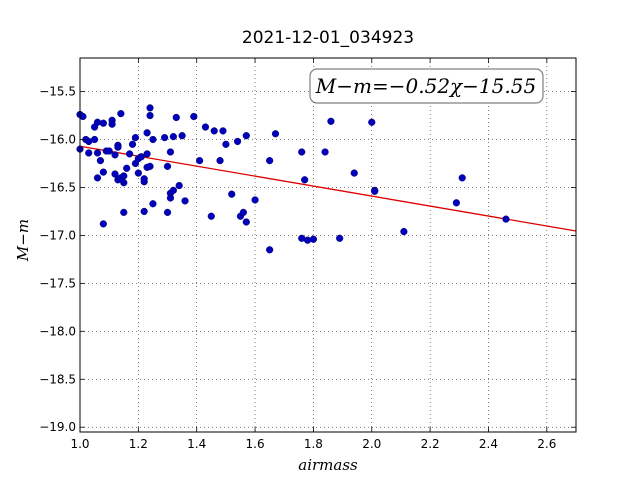 Image resolution: width=640 pixels, height=484 pixels. Describe the element at coordinates (488, 444) in the screenshot. I see `x-tick-label: 2.4` at that location.